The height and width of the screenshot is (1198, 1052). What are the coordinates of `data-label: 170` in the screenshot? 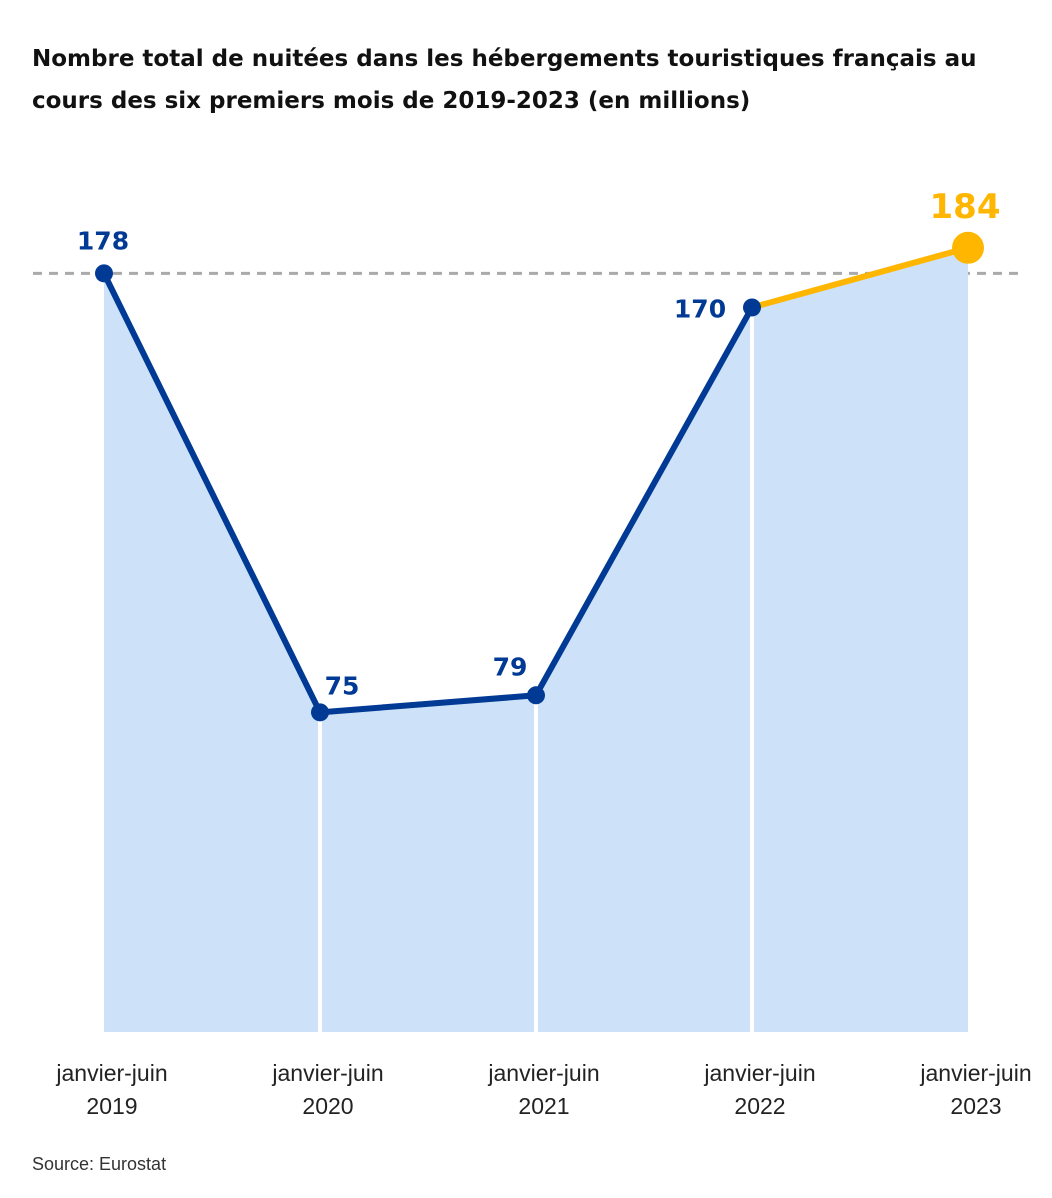 It's located at (700, 308).